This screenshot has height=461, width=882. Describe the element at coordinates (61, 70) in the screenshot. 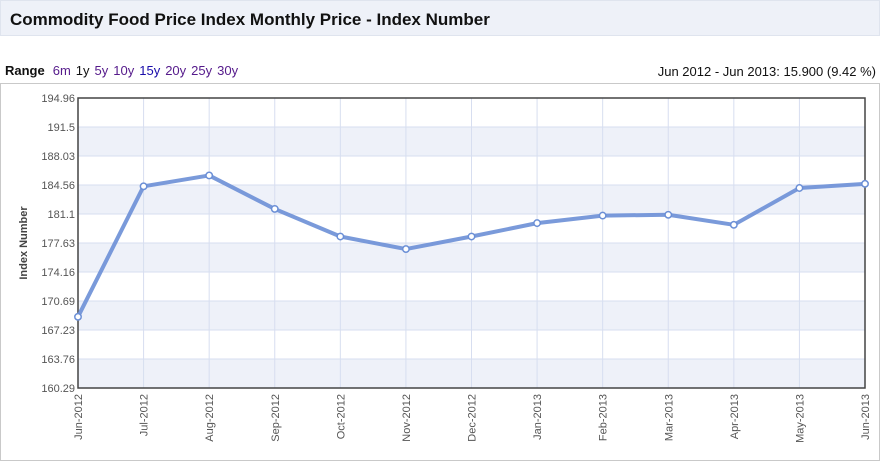

I see `range-option-6m: 6m` at that location.